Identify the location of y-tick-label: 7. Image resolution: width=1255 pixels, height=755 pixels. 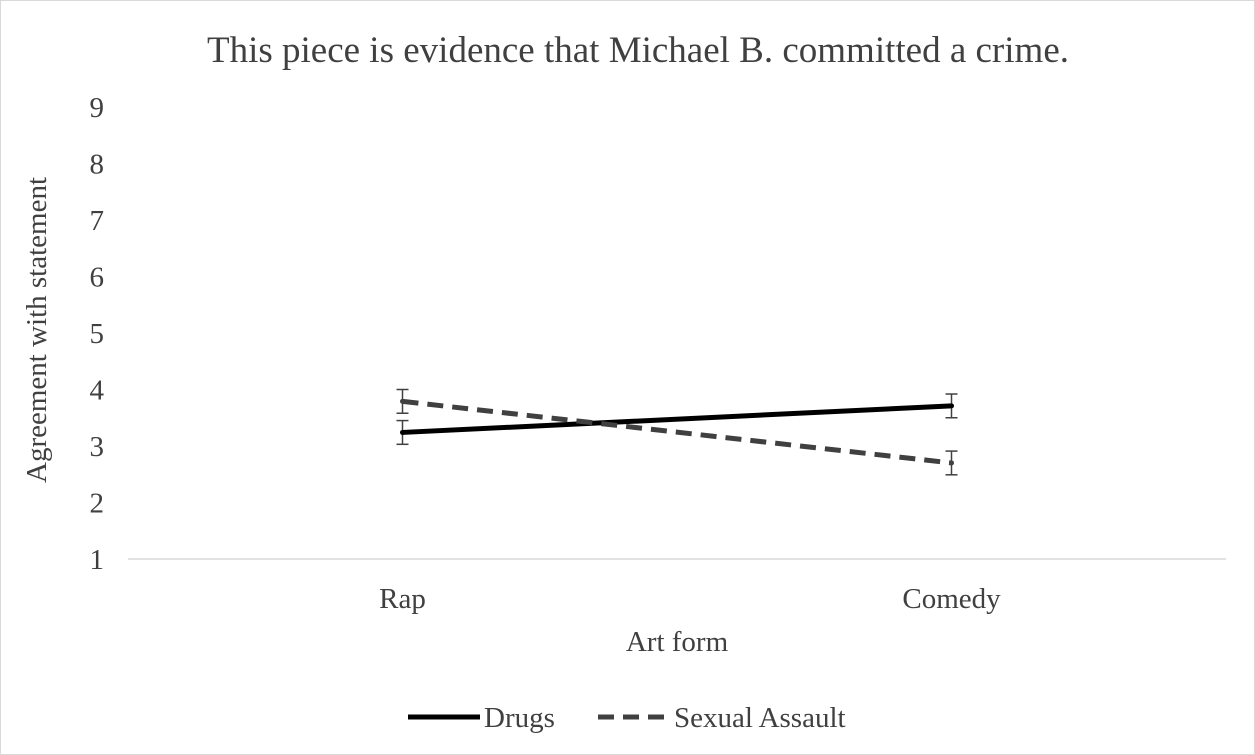
(97, 221).